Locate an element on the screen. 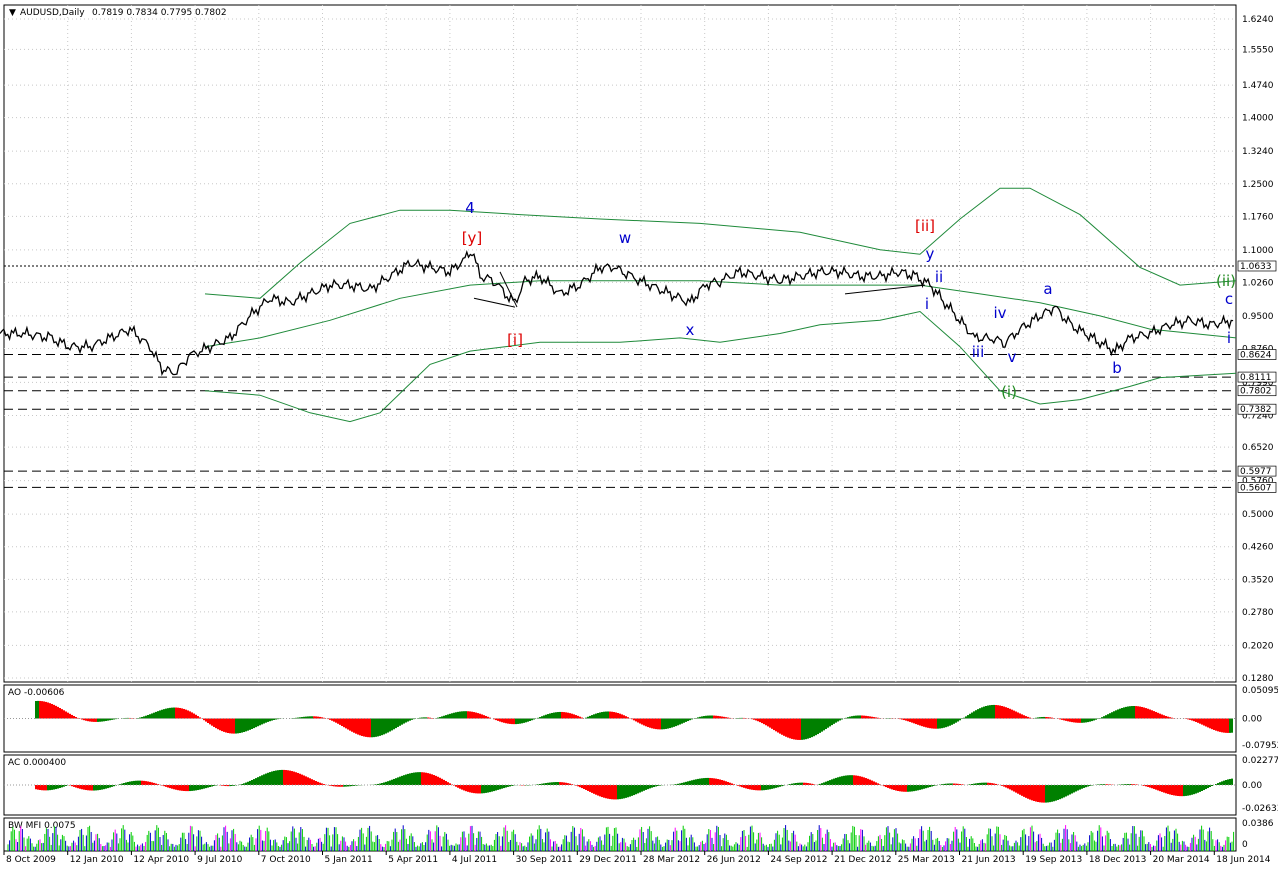  y-tick-label: 0.5000 is located at coordinates (1258, 515).